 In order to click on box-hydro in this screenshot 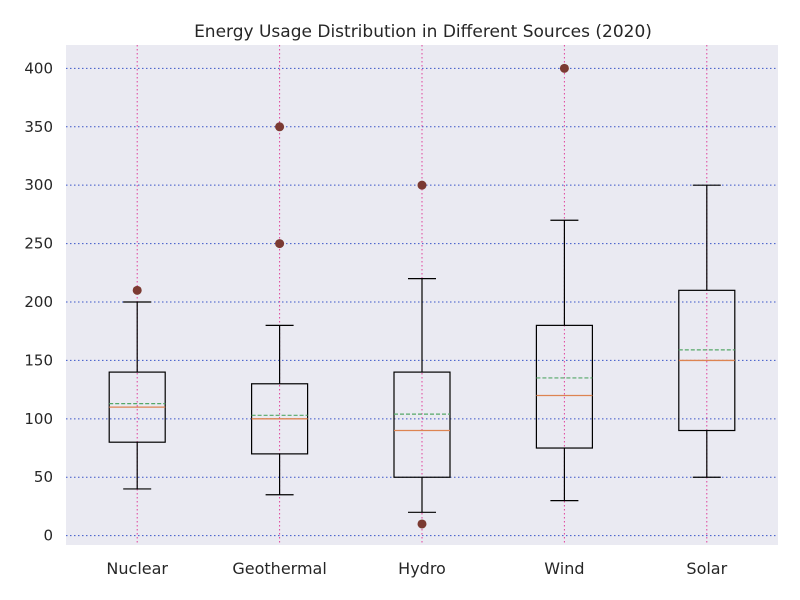, I will do `click(422, 354)`.